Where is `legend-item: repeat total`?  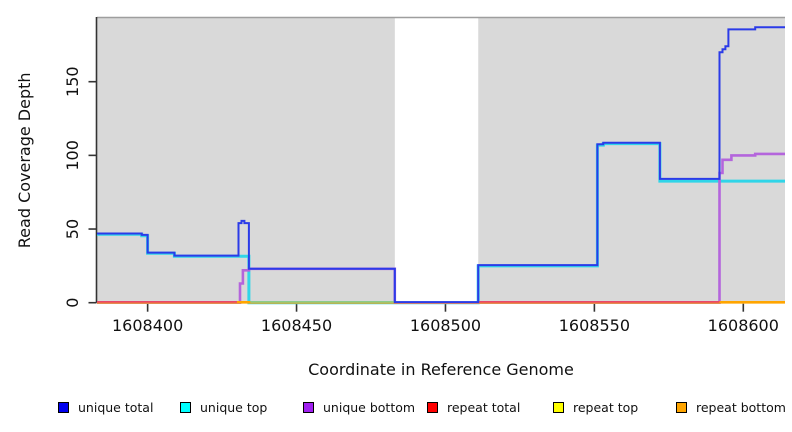 legend-item: repeat total is located at coordinates (473, 407).